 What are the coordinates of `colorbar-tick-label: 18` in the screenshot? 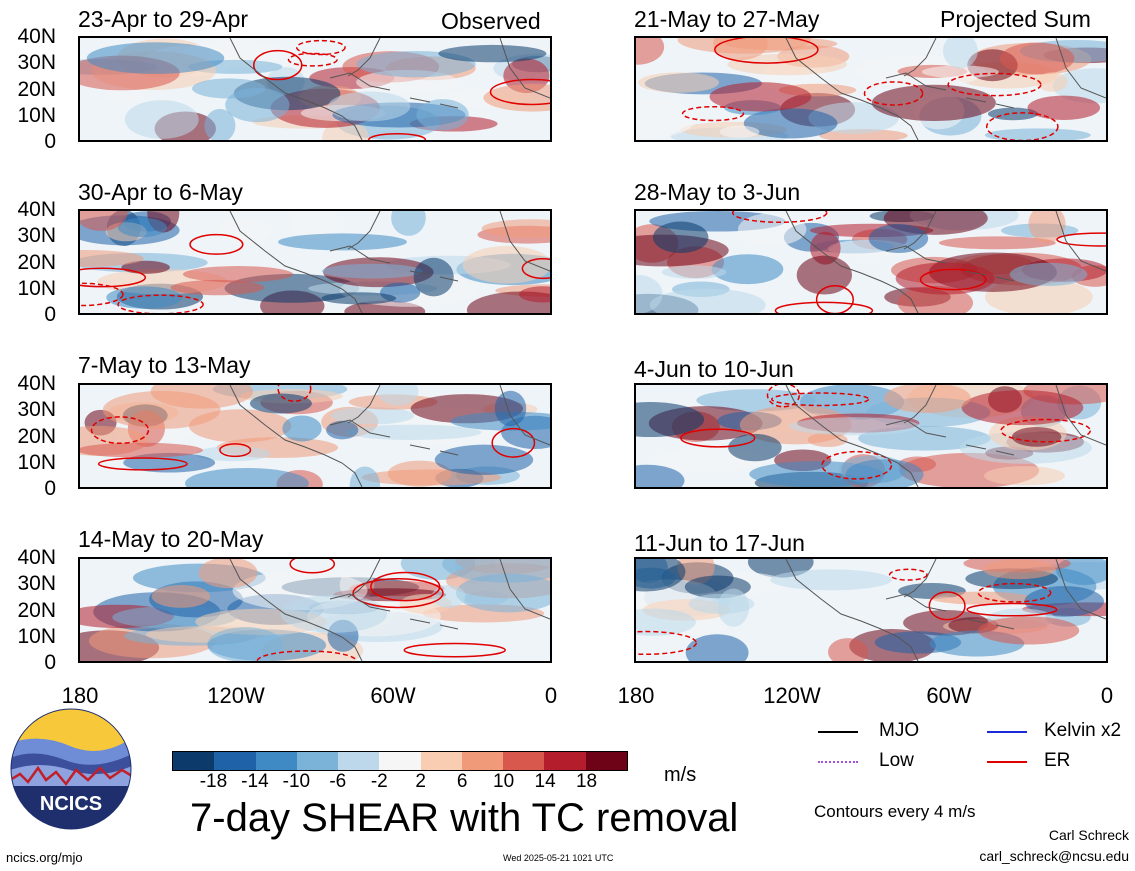 It's located at (586, 781).